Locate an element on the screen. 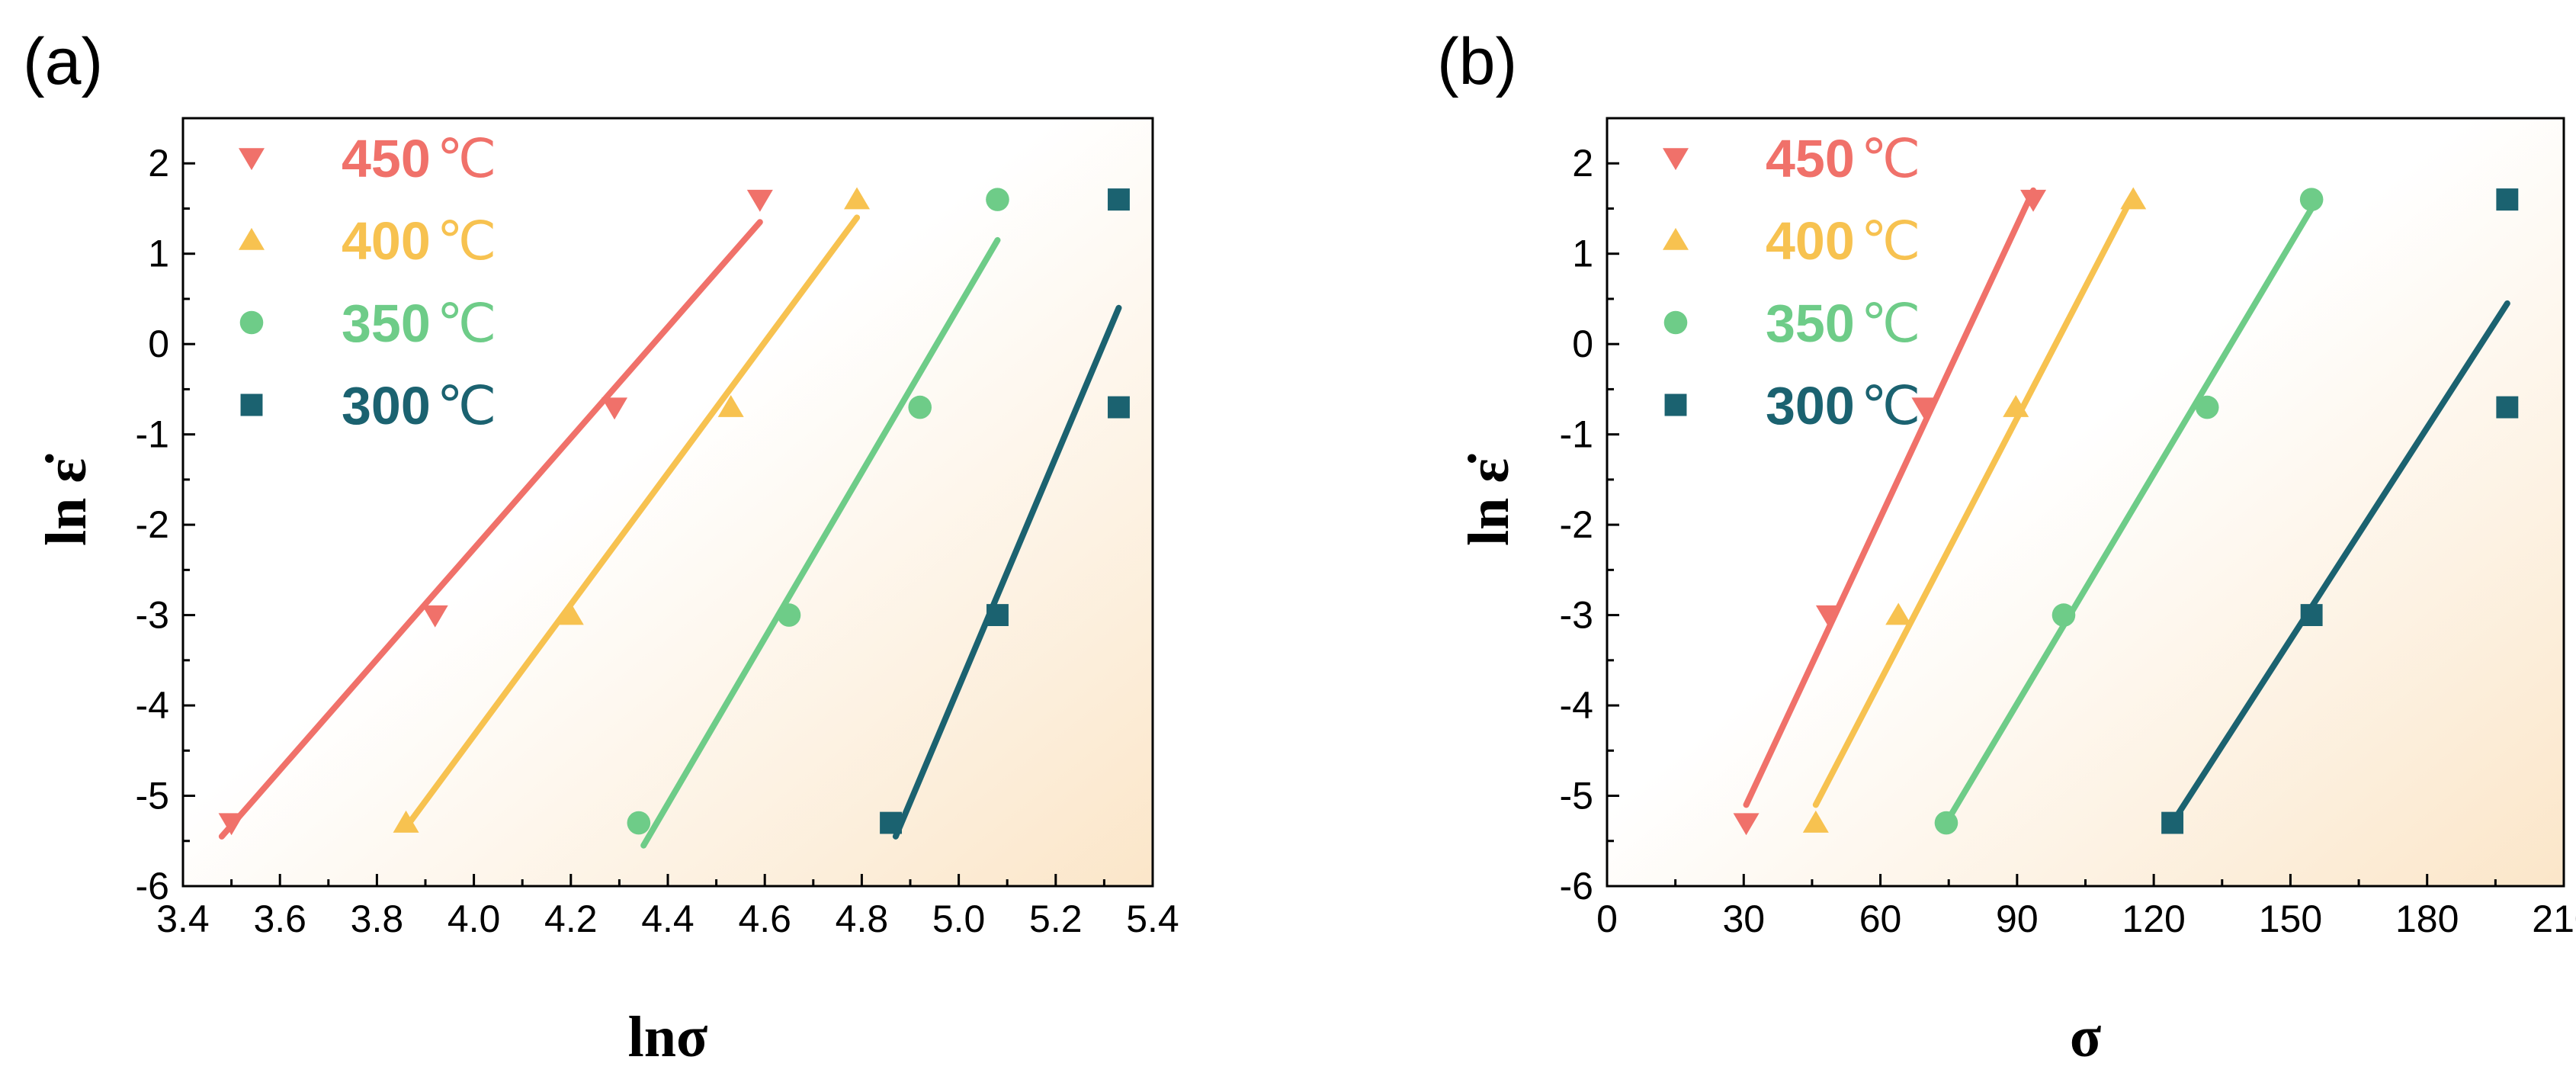  x-tick-label: 120 is located at coordinates (2153, 919).